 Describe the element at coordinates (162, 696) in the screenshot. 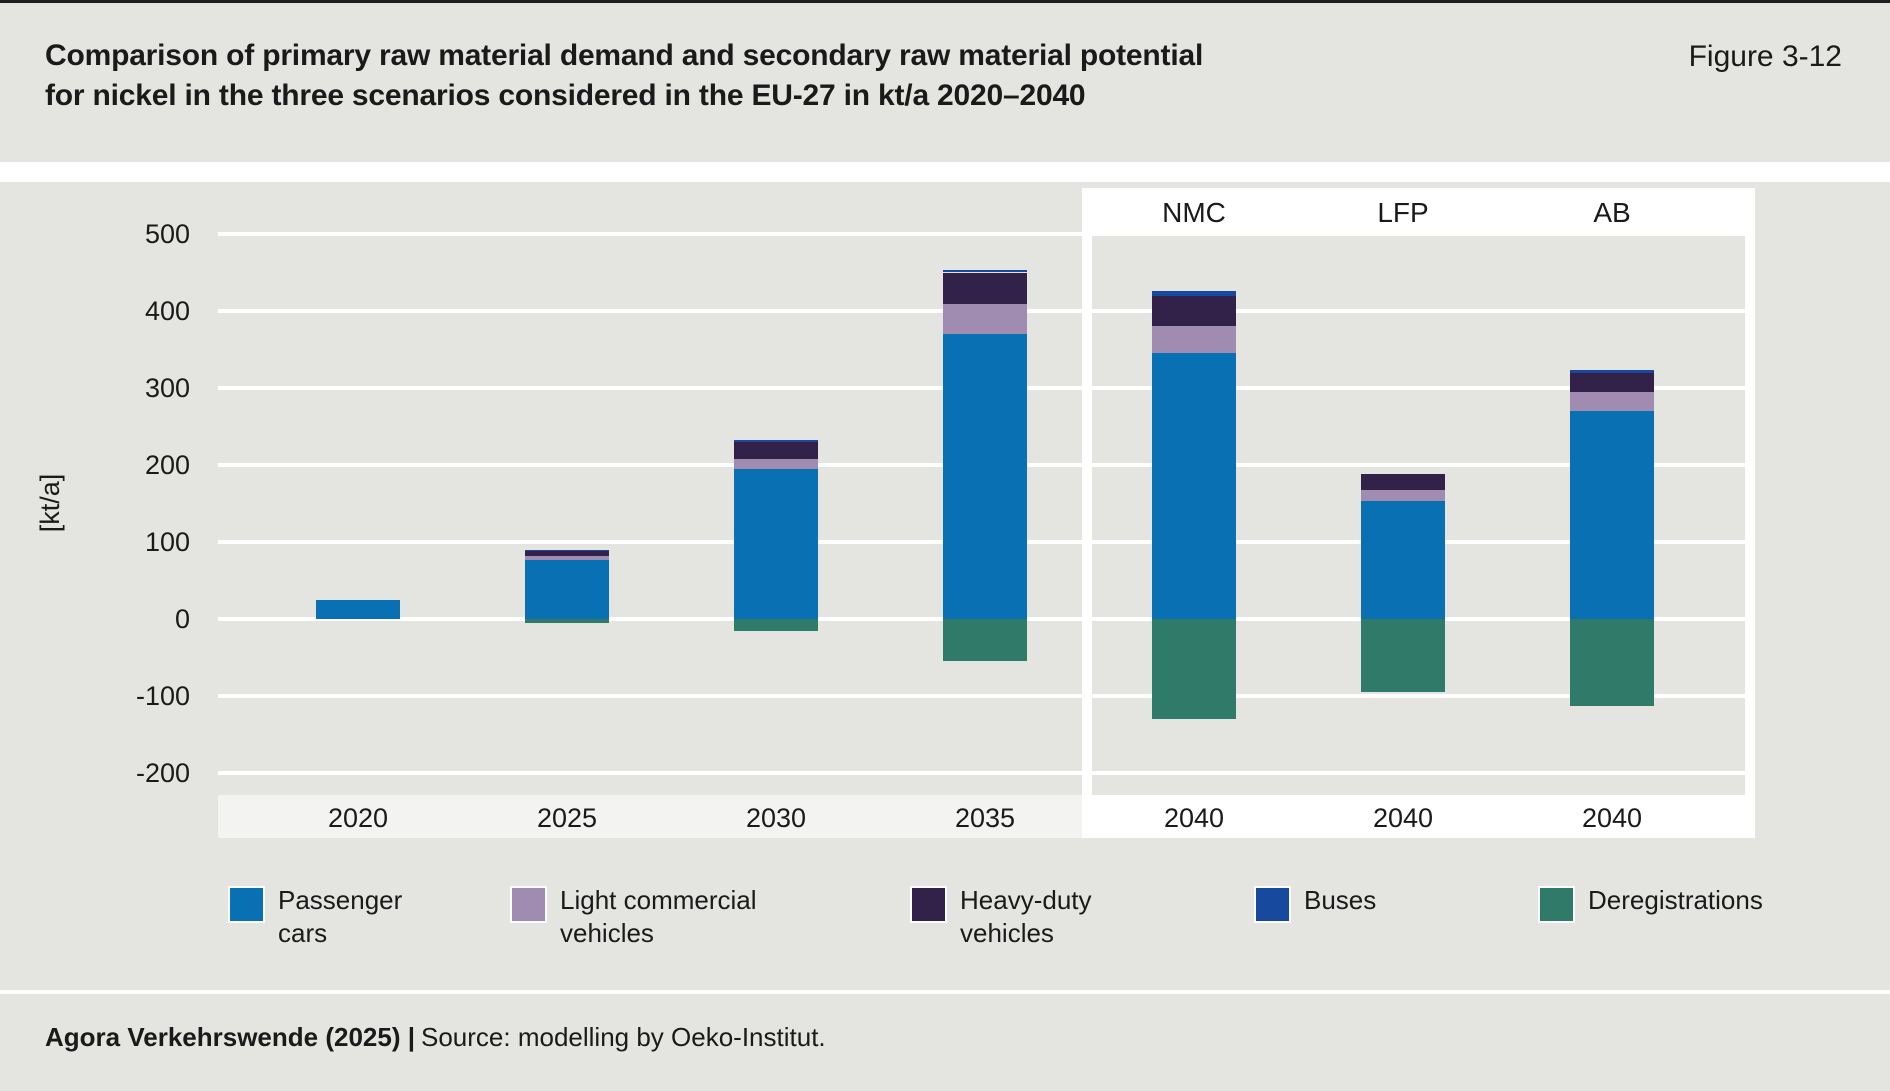

I see `y-tick-label--100: -100` at that location.